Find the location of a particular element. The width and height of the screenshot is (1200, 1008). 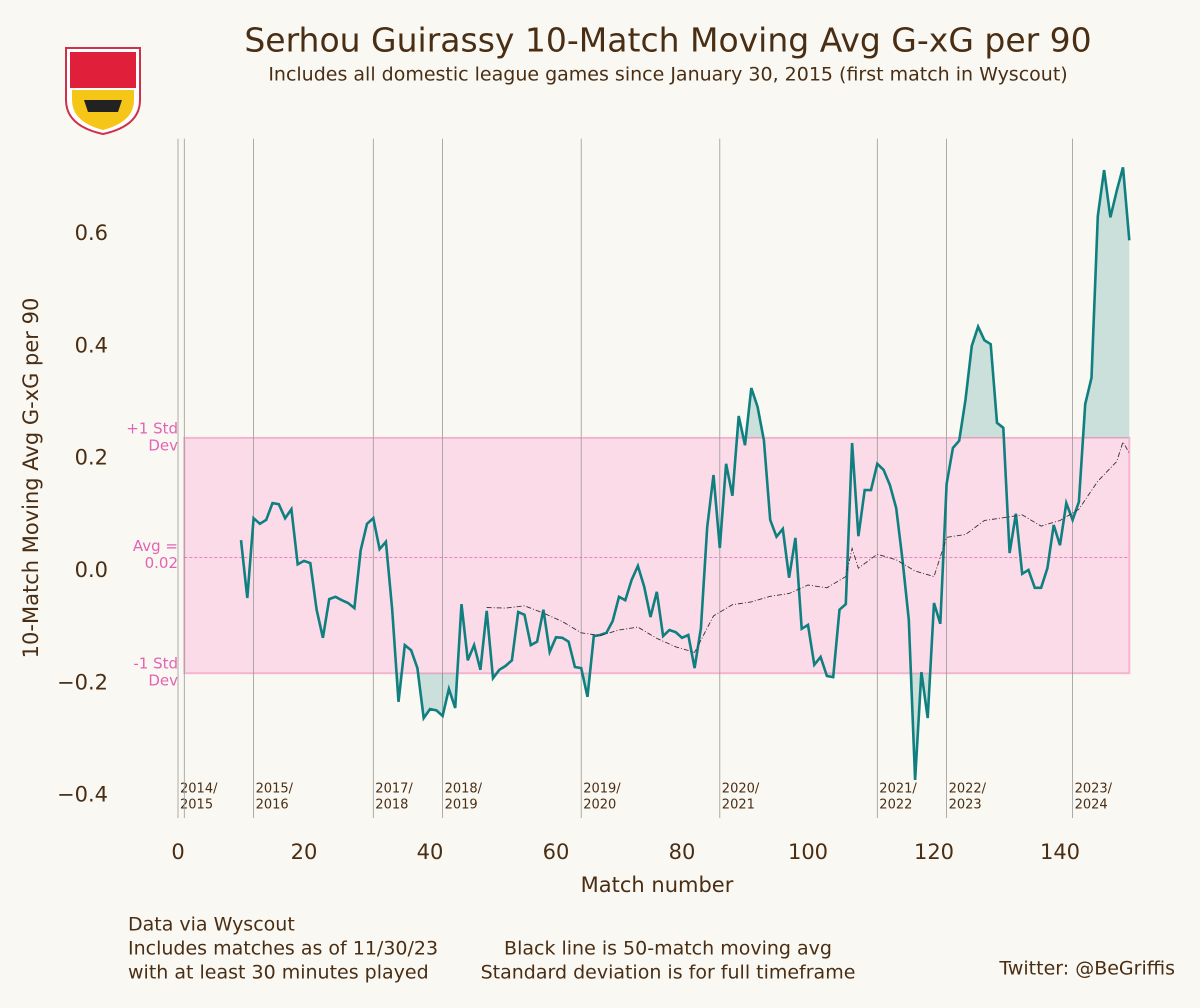

season-label: 2022 is located at coordinates (895, 805).